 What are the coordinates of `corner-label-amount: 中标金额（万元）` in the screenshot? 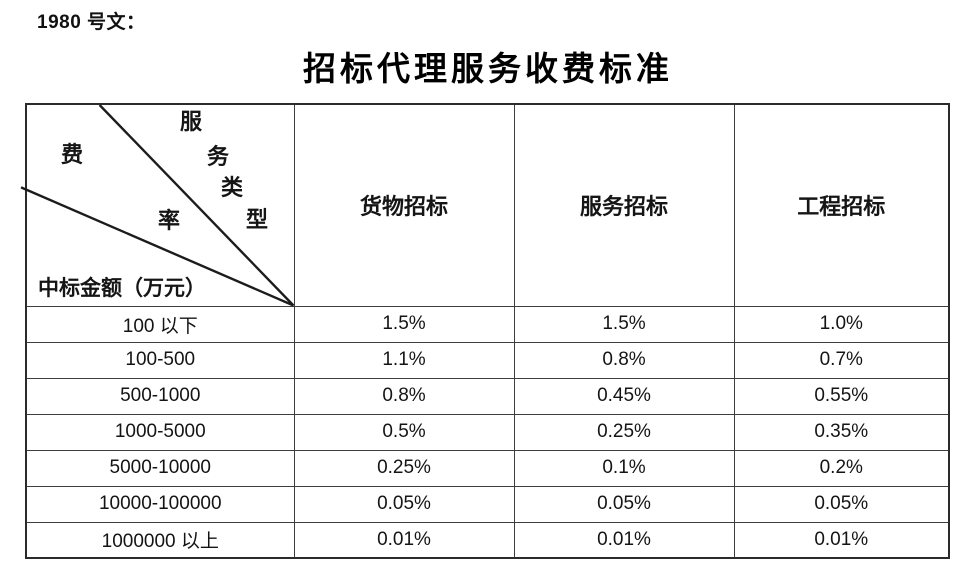 It's located at (122, 287).